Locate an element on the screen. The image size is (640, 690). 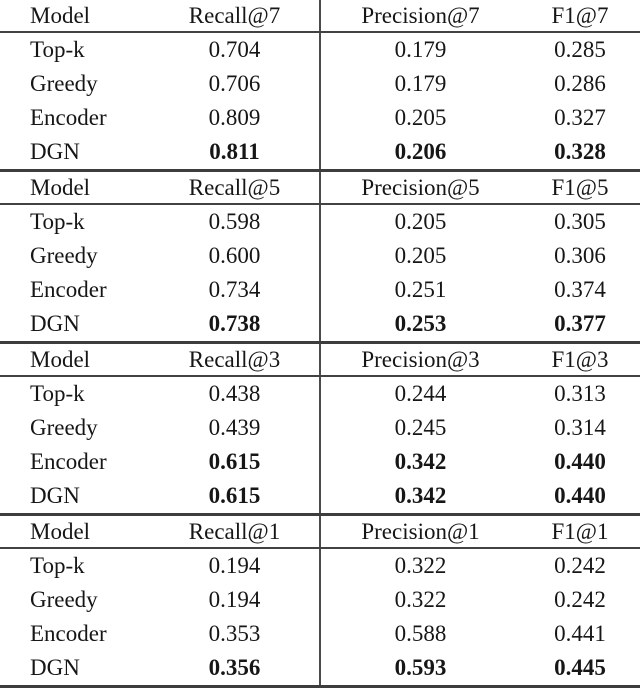
f1-value-cell: 0.286 is located at coordinates (580, 83).